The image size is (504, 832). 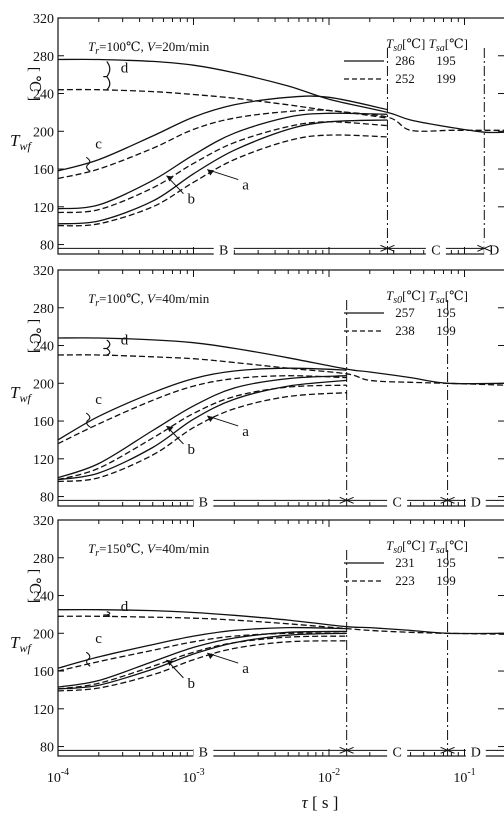 I want to click on series-group, so click(x=280, y=650).